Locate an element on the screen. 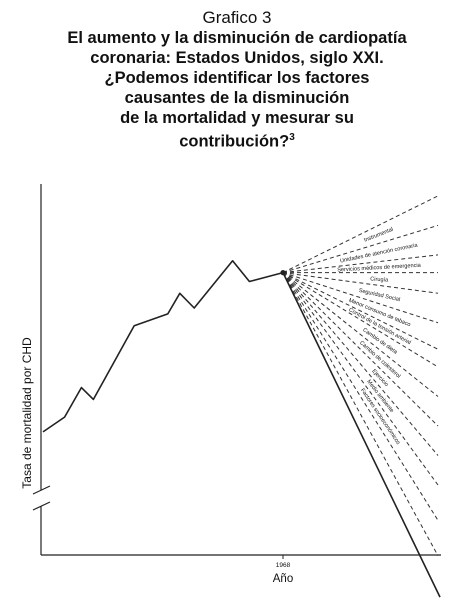 The height and width of the screenshot is (603, 474). title-line: ¿Podemos identificar los factores is located at coordinates (237, 78).